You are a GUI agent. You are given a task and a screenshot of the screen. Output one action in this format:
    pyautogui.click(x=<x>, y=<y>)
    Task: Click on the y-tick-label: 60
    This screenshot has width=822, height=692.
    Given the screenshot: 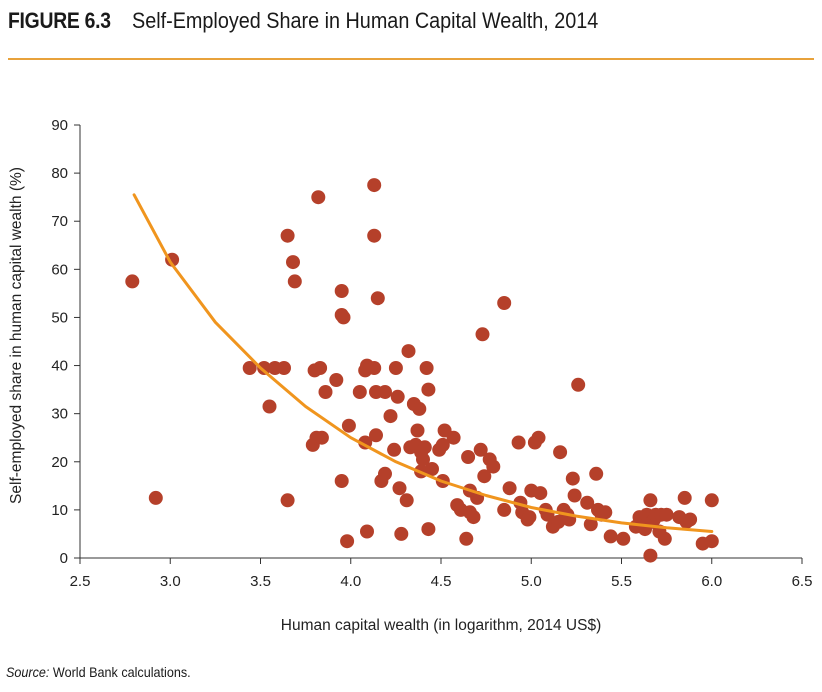 What is the action you would take?
    pyautogui.click(x=59, y=269)
    